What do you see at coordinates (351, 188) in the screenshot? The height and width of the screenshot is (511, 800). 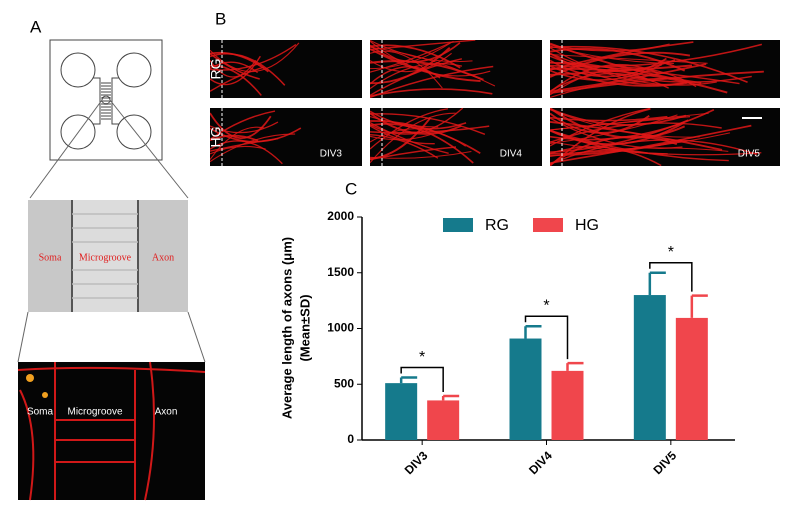 I see `panel-label: C` at bounding box center [351, 188].